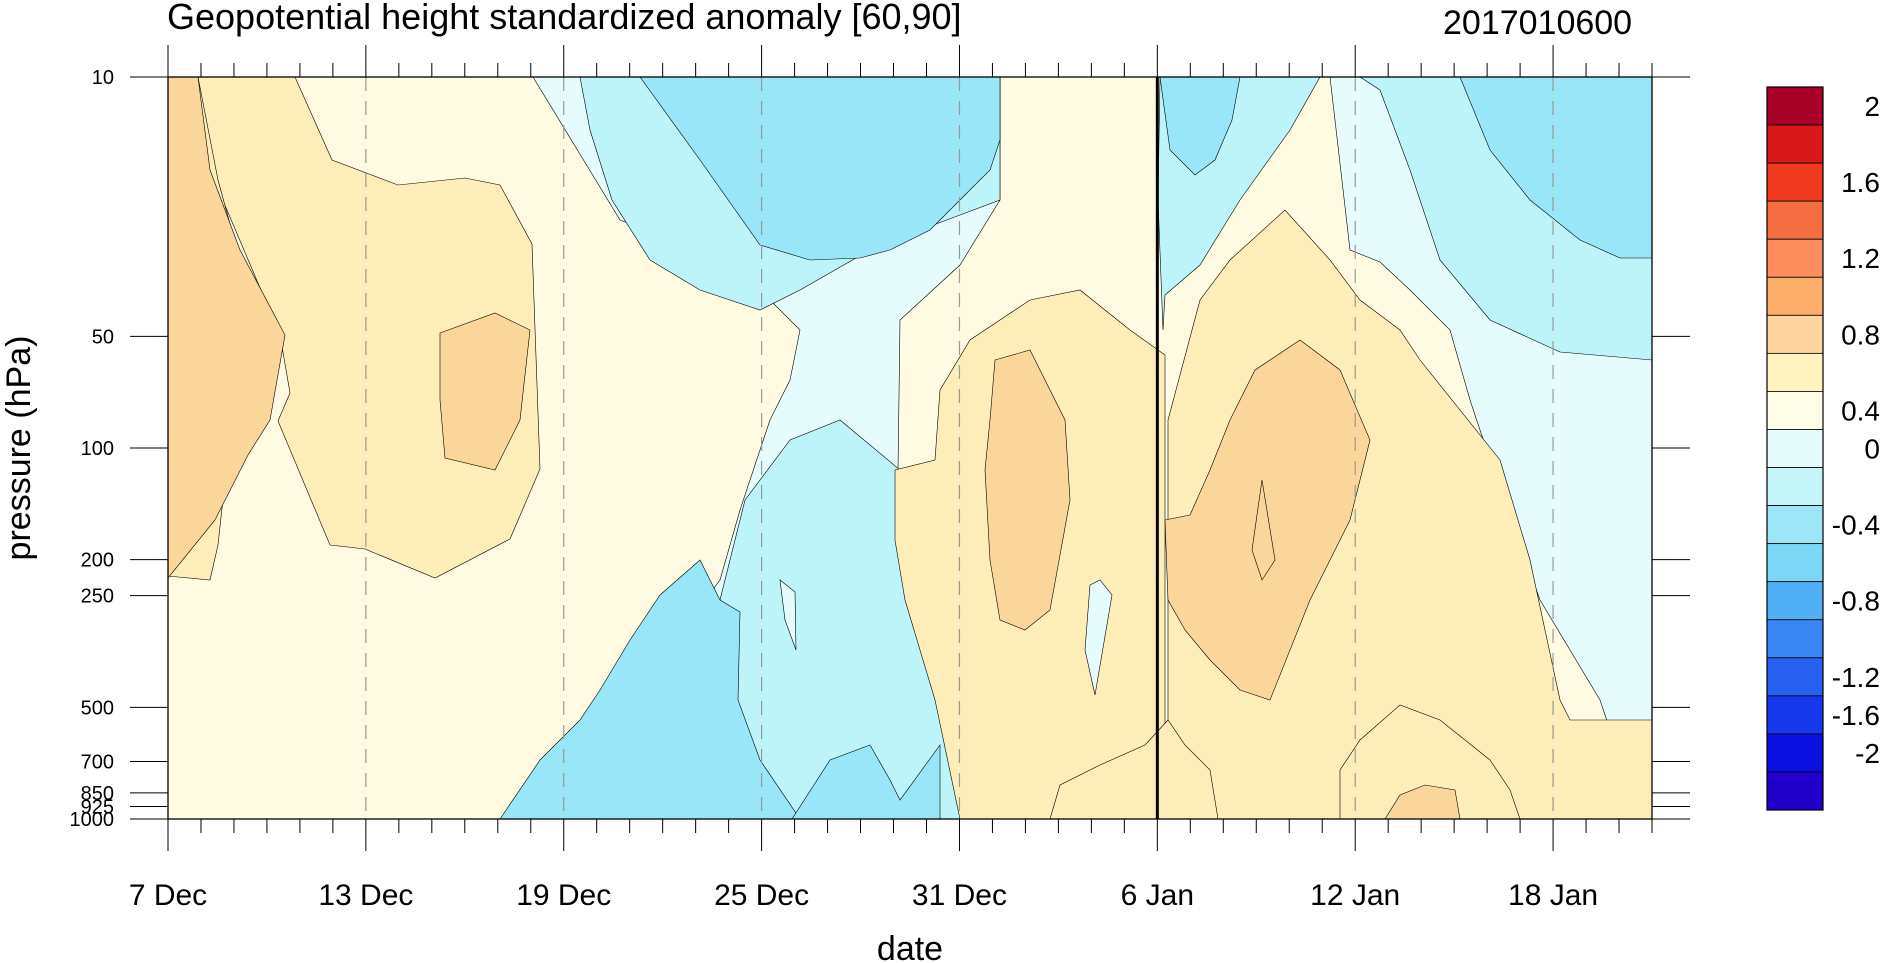 The image size is (1889, 963). What do you see at coordinates (1157, 895) in the screenshot?
I see `x-tick-label: 6 Jan` at bounding box center [1157, 895].